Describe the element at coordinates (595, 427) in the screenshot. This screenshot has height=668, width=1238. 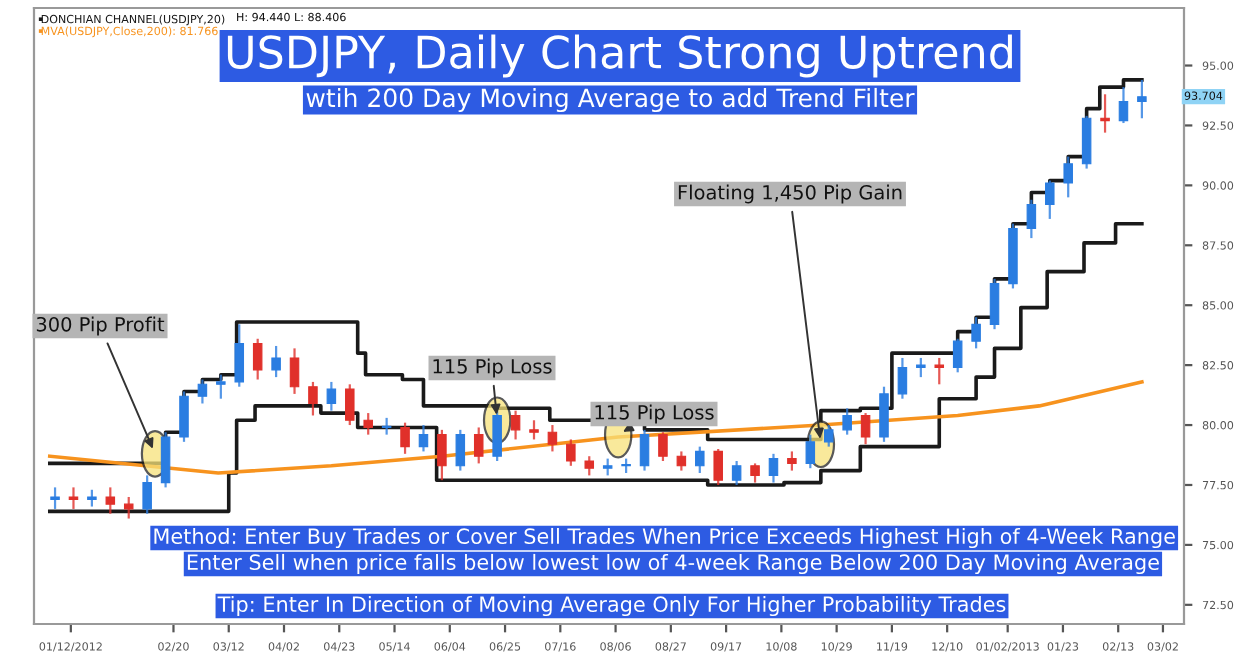
I see `line-series` at that location.